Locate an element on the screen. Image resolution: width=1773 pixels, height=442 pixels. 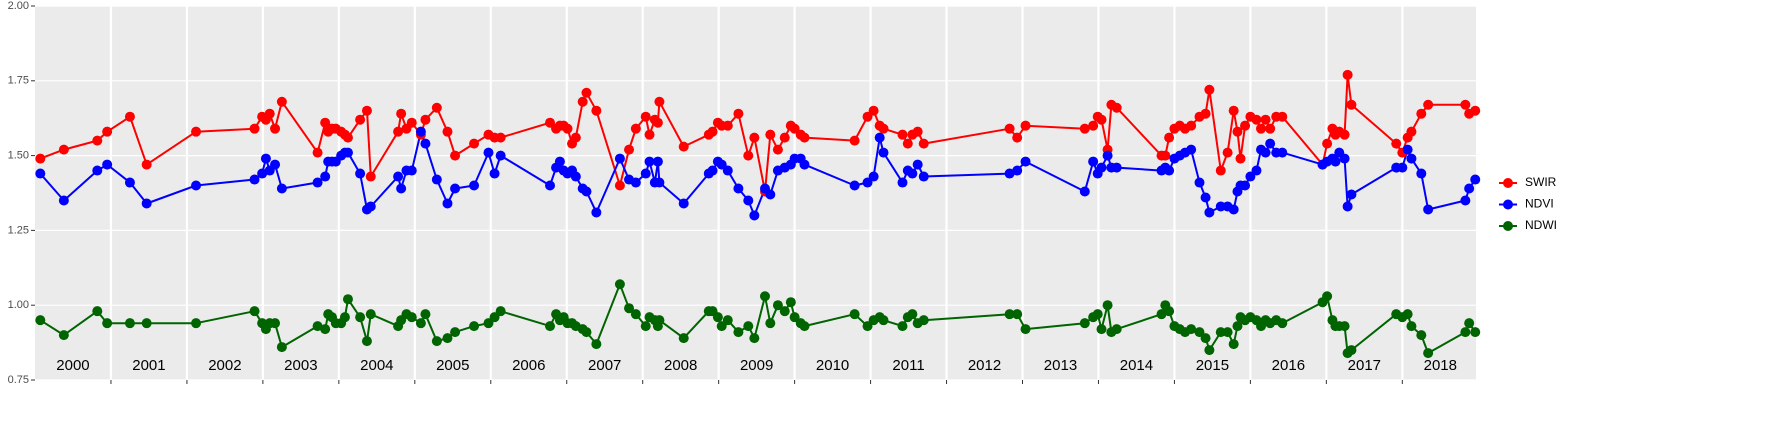
year-label: 2014 is located at coordinates (1136, 365).